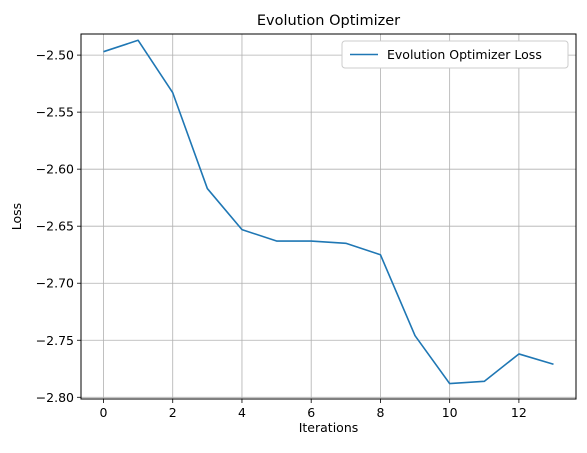 The height and width of the screenshot is (453, 587). Describe the element at coordinates (55, 226) in the screenshot. I see `y-tick-label: −2.65` at that location.